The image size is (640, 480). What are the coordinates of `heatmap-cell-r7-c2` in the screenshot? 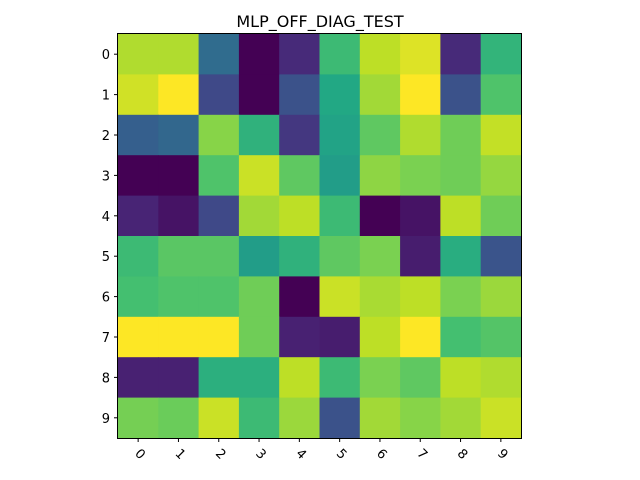 It's located at (219, 337).